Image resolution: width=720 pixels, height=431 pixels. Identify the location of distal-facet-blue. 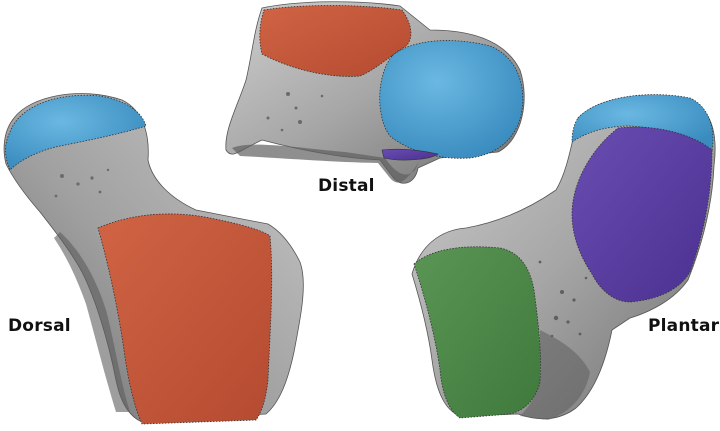
(451, 99).